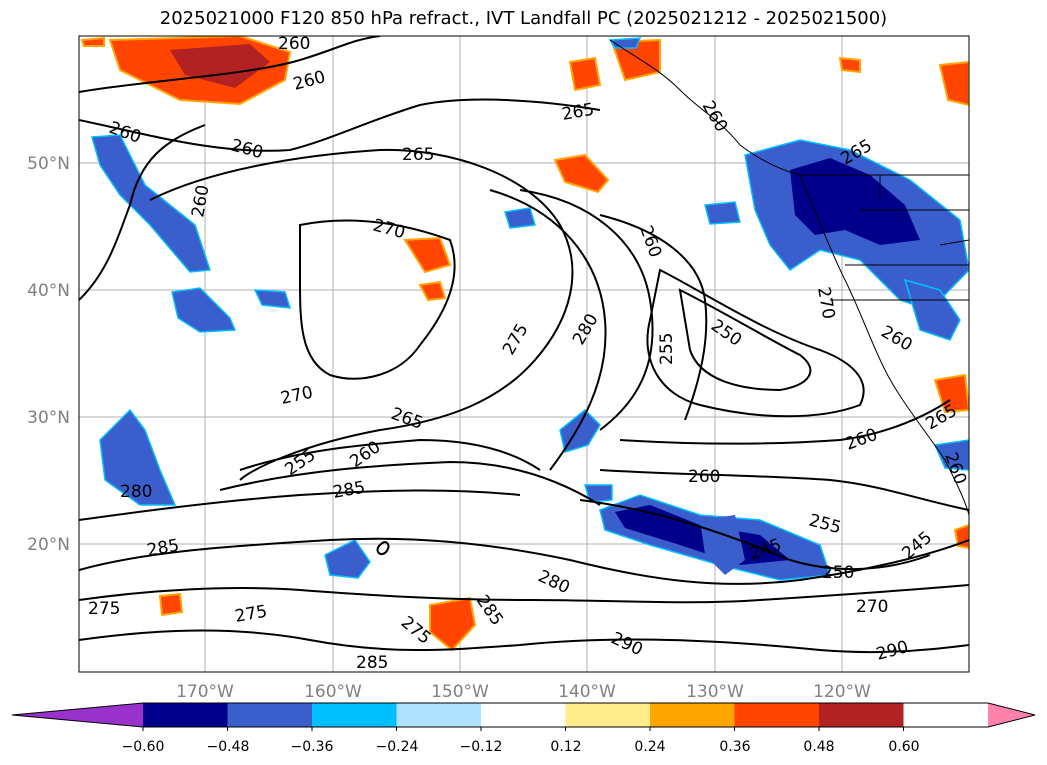  I want to click on contour-label: 255, so click(667, 349).